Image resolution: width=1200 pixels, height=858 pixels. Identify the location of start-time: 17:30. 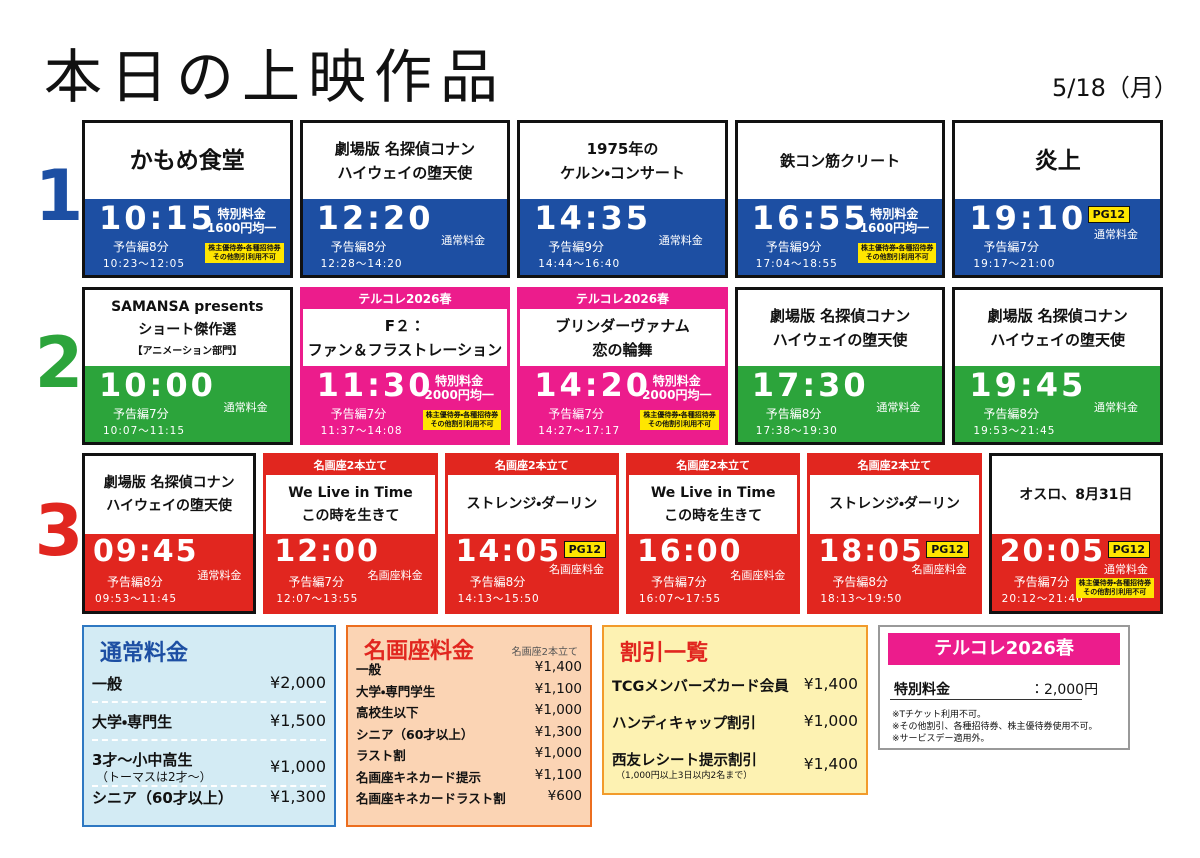
(810, 385).